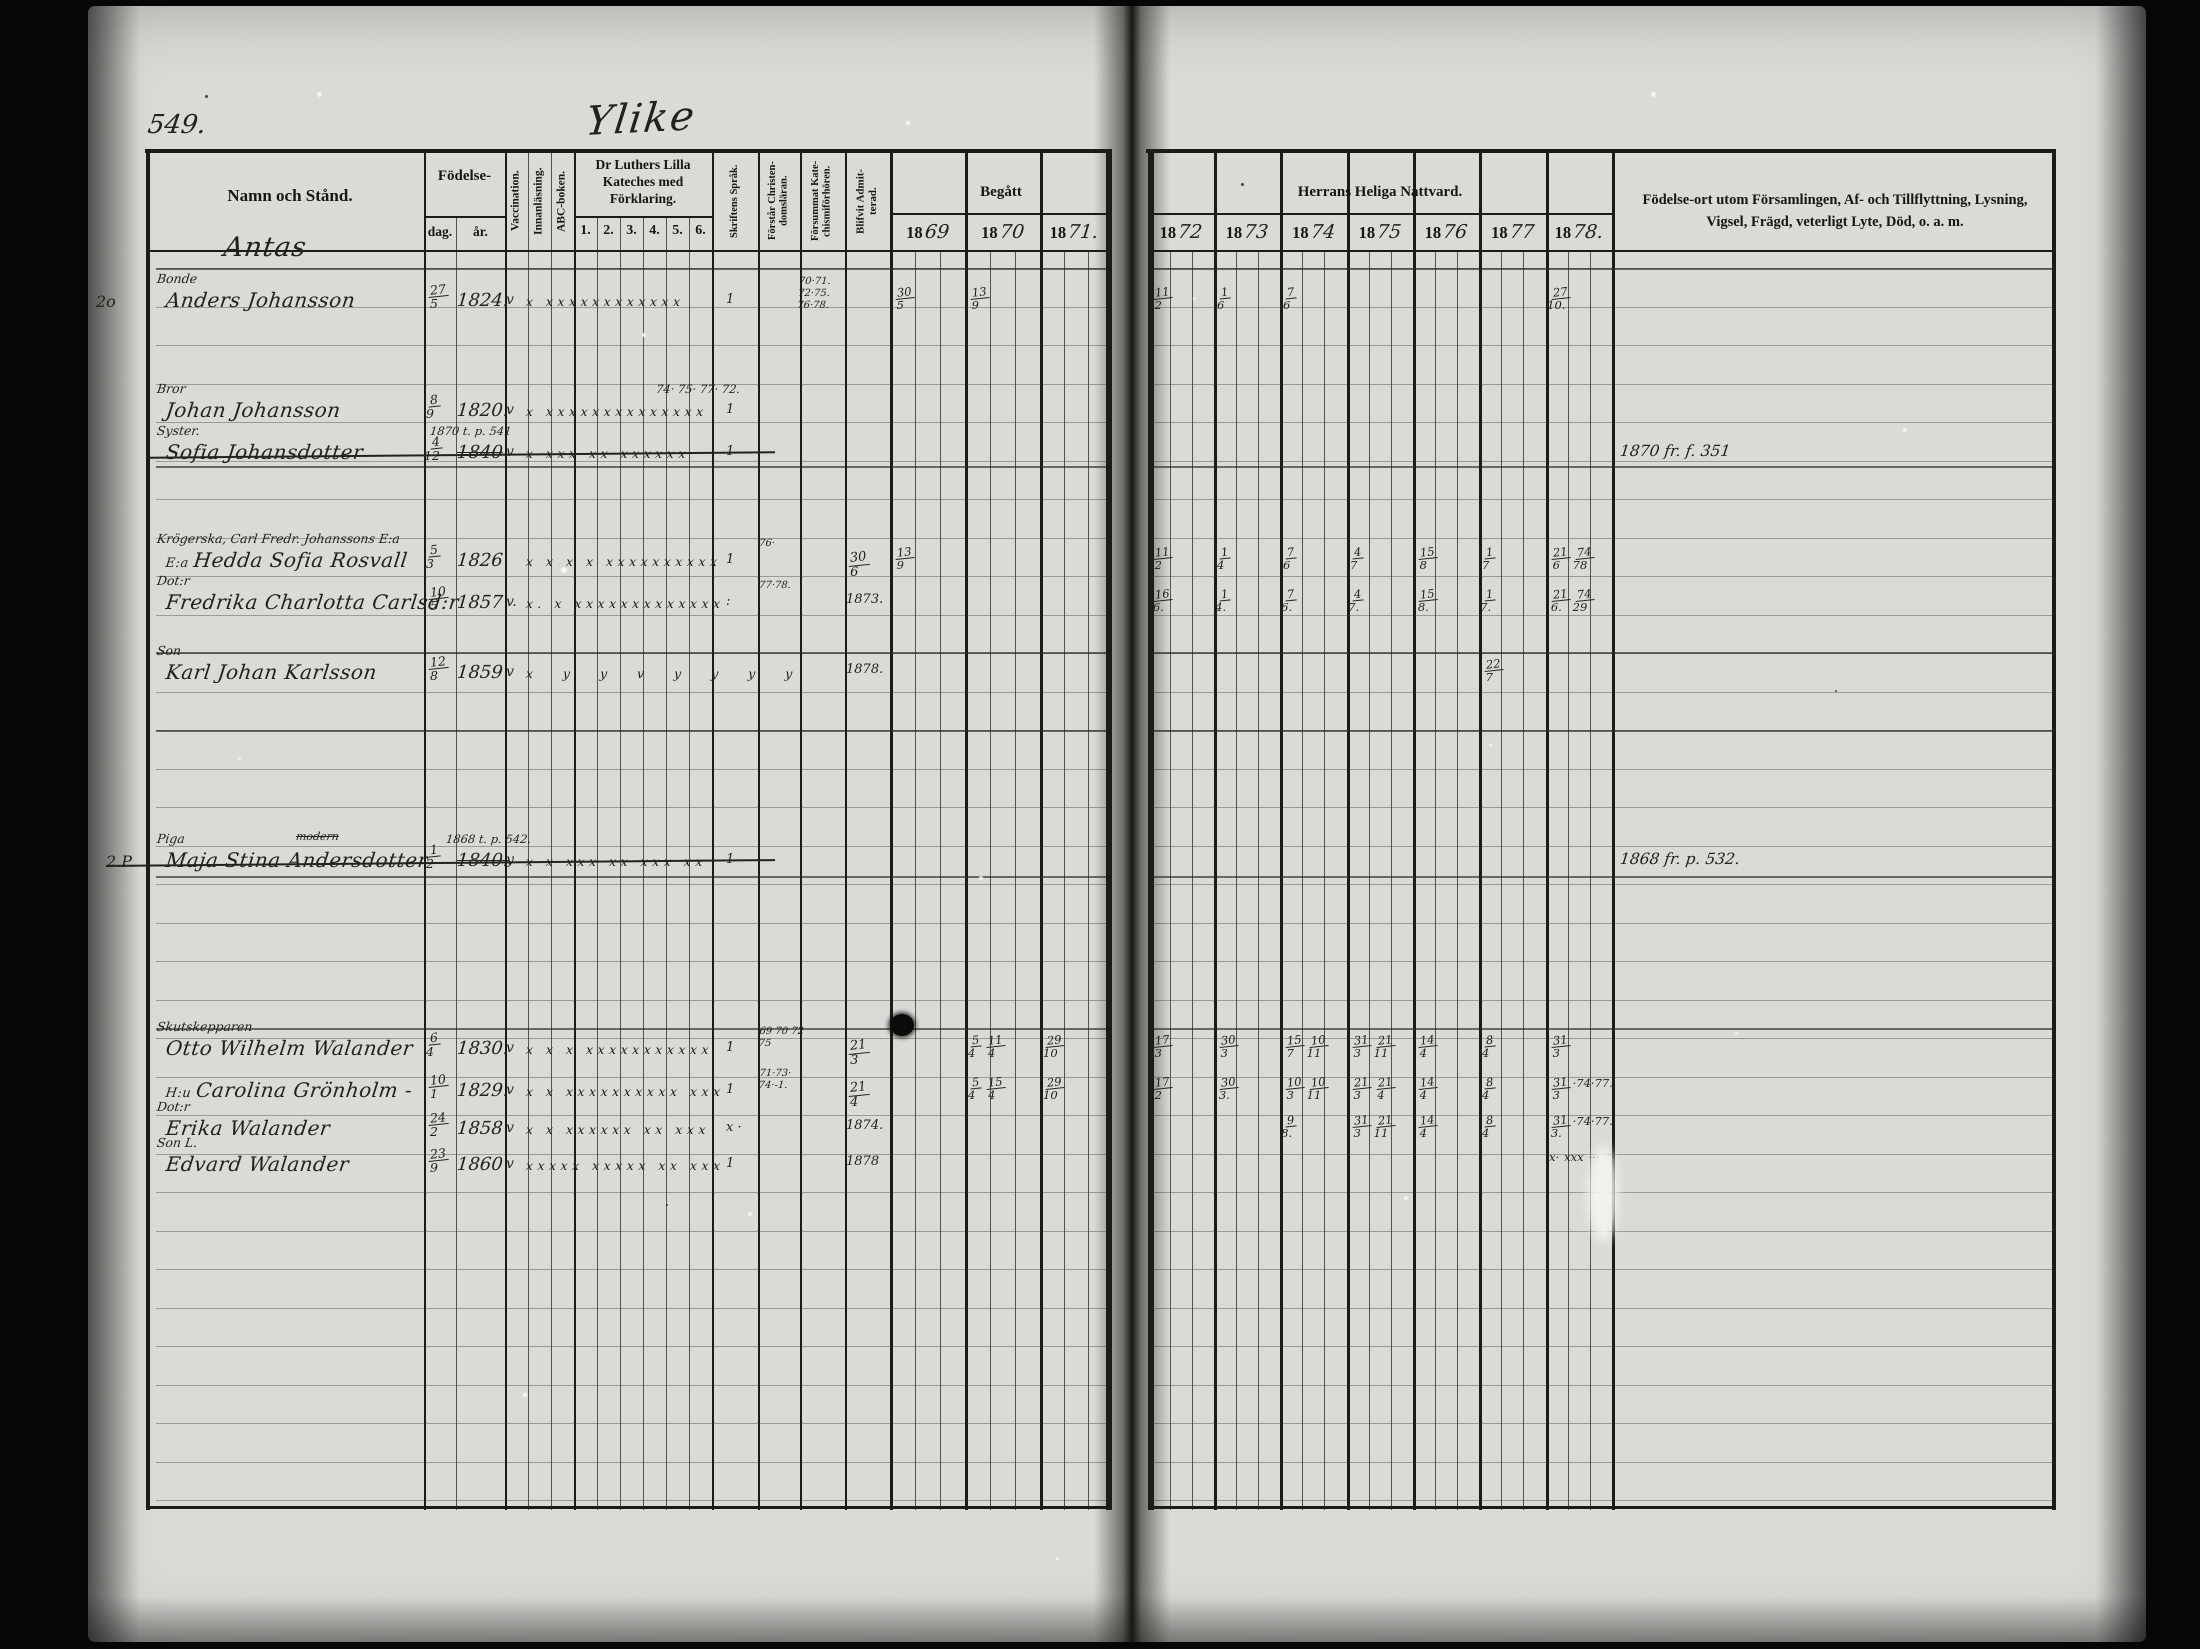 The image size is (2200, 1649). What do you see at coordinates (290, 195) in the screenshot?
I see `column-header-name: Namn och Stånd.` at bounding box center [290, 195].